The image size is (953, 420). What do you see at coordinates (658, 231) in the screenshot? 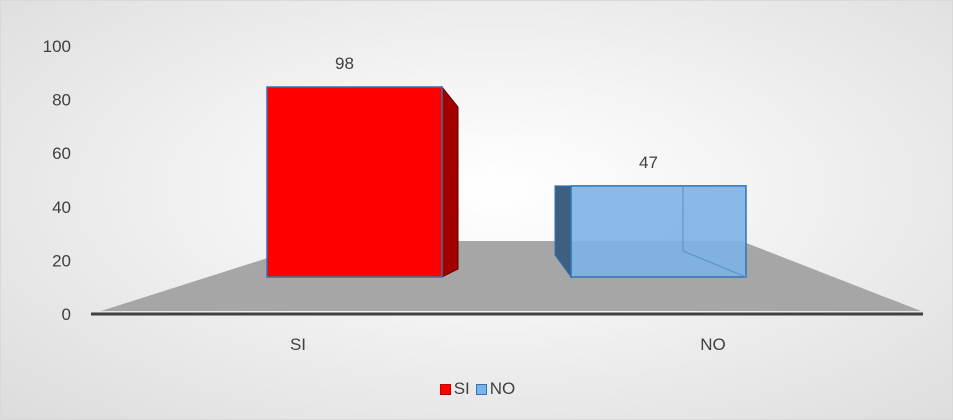
I see `bar-no` at bounding box center [658, 231].